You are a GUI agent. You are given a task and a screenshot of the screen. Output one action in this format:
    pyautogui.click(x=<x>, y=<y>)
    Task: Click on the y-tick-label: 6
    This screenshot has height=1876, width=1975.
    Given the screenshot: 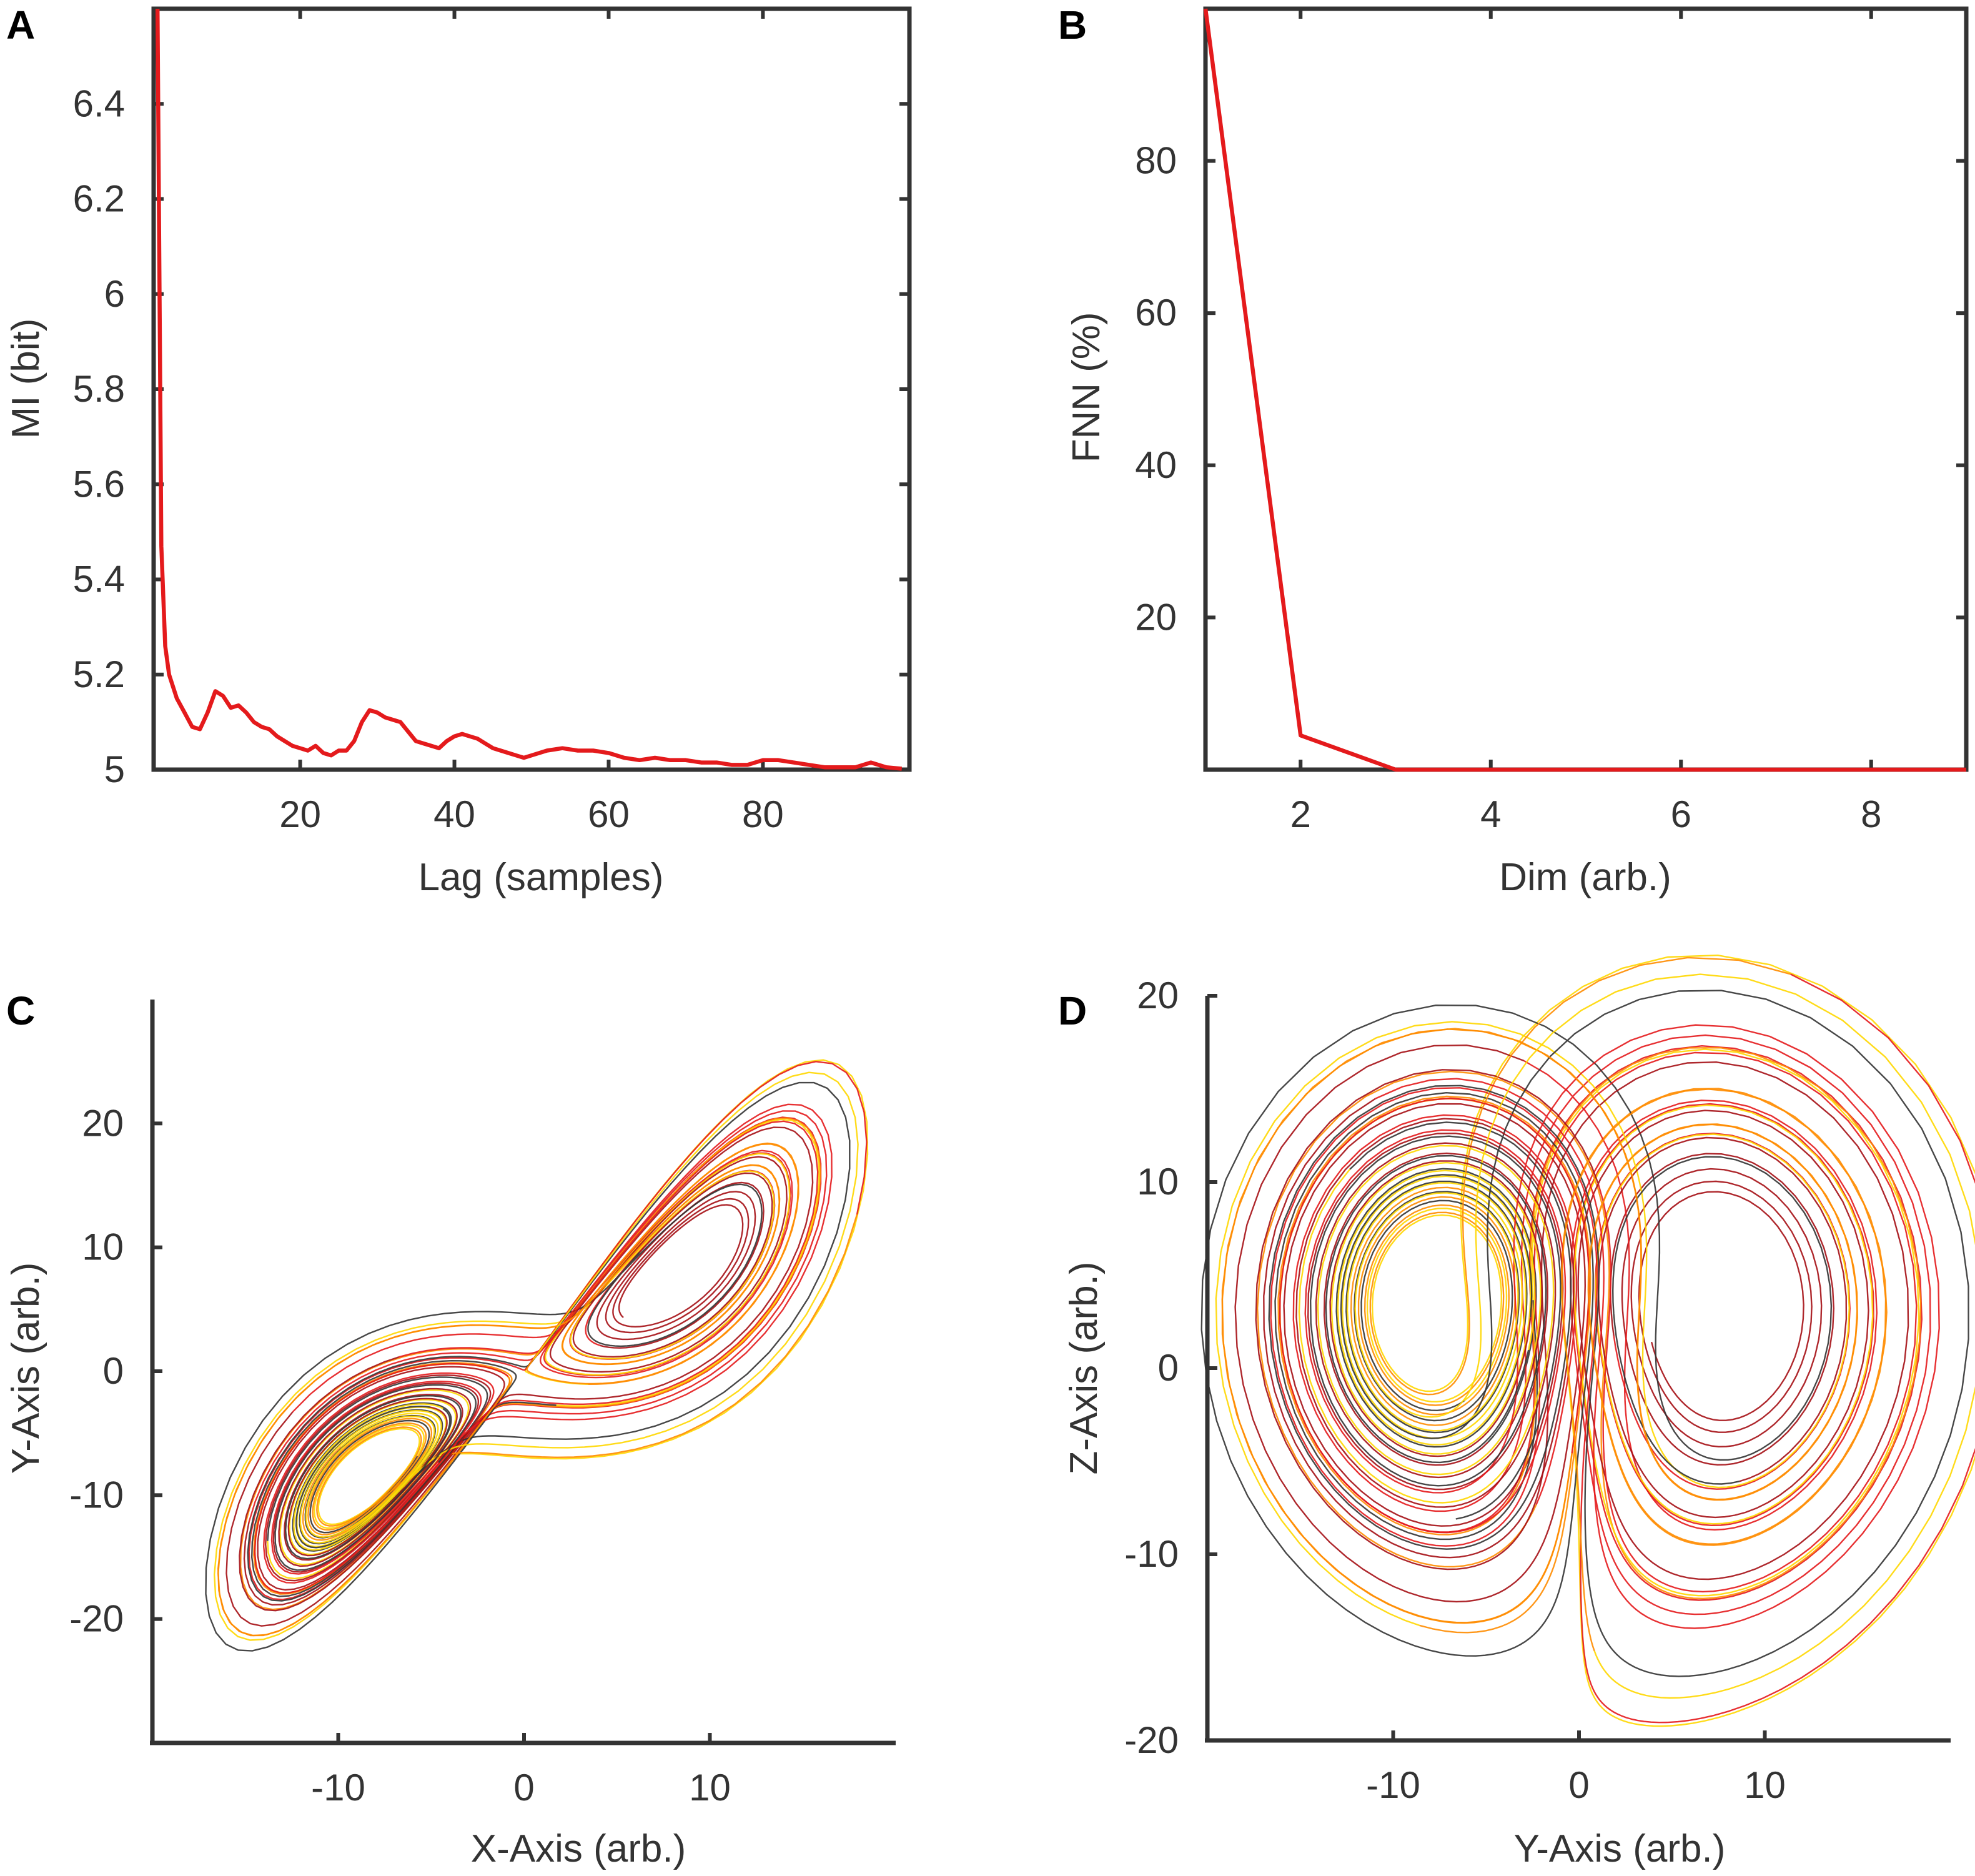 What is the action you would take?
    pyautogui.click(x=115, y=294)
    